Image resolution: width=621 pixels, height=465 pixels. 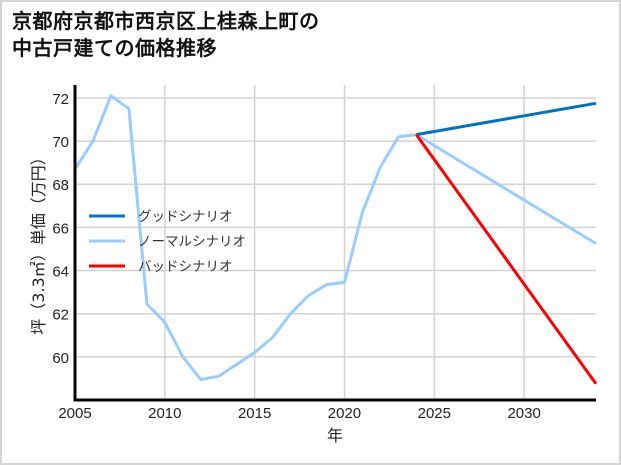 What do you see at coordinates (299, 413) in the screenshot?
I see `x-tick-labels: 2005 2010 2015 2020 2025 2030` at bounding box center [299, 413].